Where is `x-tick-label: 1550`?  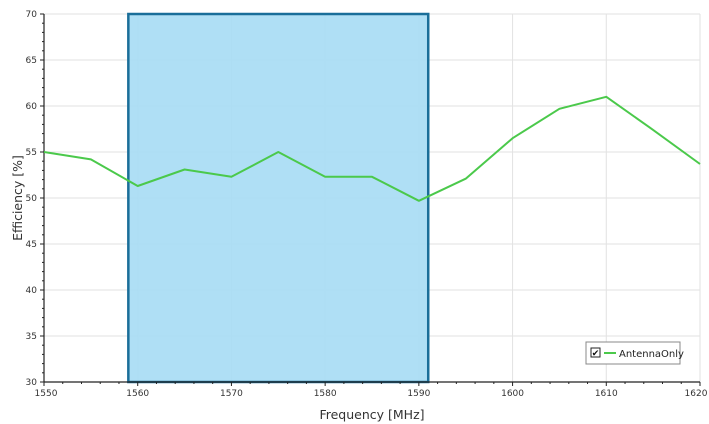
x-tick-label: 1550 is located at coordinates (46, 394).